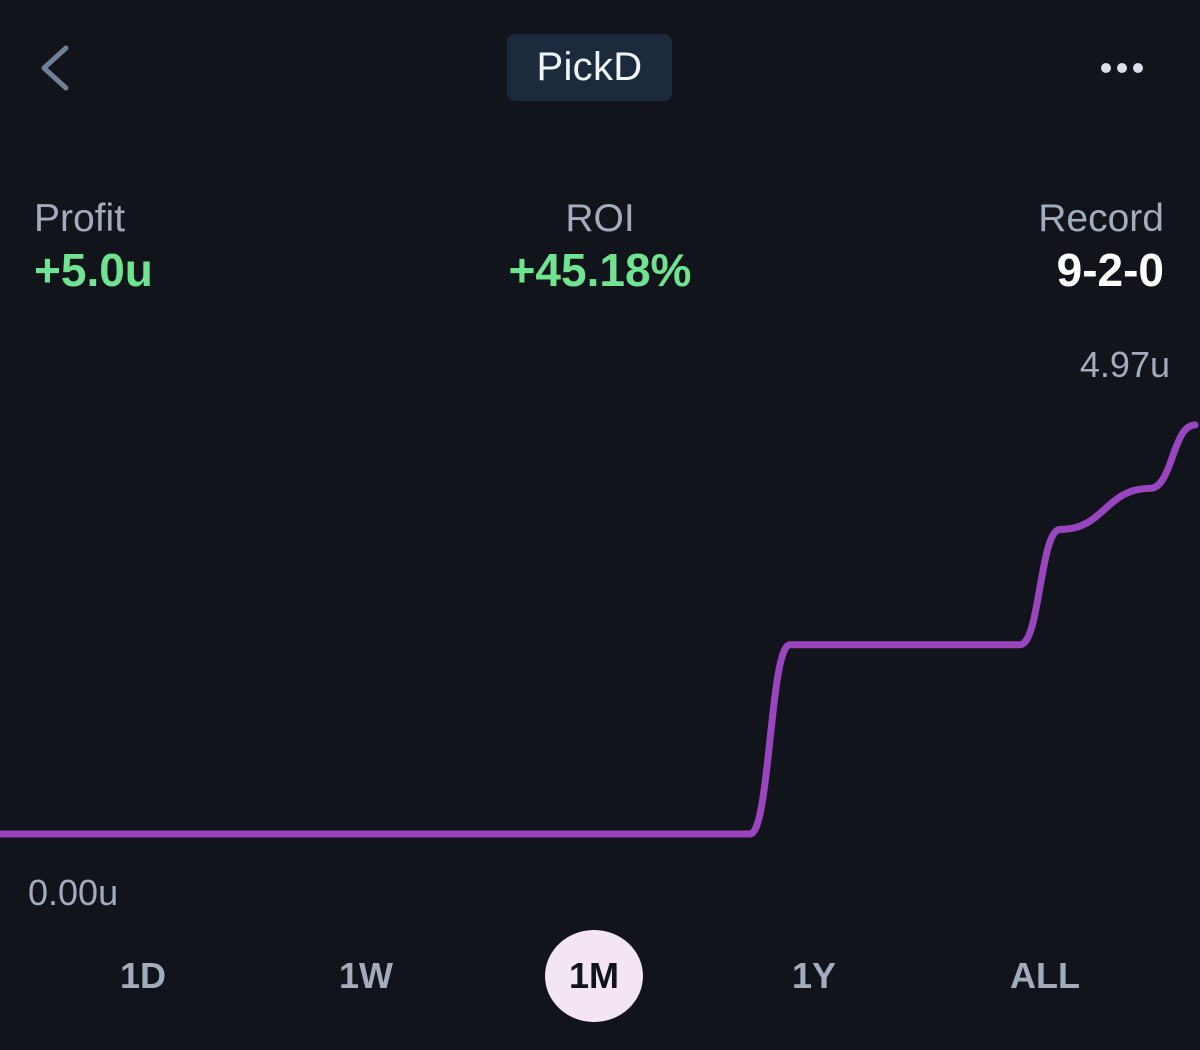  I want to click on range-option-1m: 1M, so click(594, 976).